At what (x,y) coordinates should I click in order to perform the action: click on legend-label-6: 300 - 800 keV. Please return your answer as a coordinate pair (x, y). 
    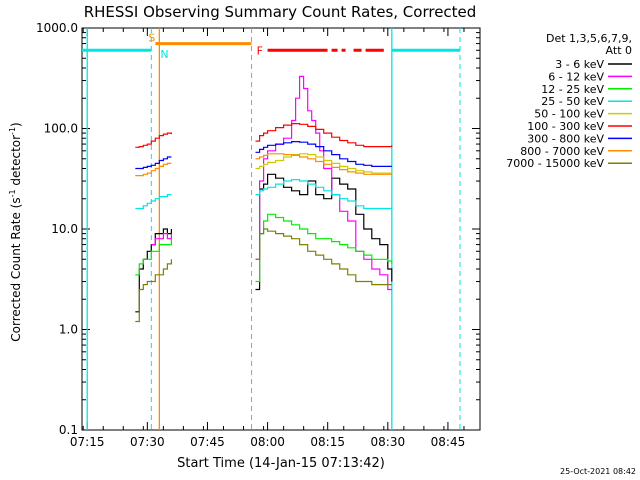
    Looking at the image, I should click on (565, 138).